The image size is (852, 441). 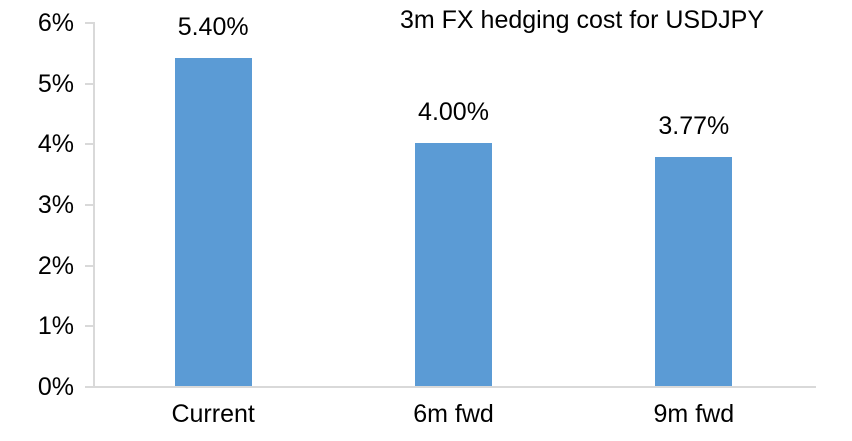 What do you see at coordinates (213, 27) in the screenshot?
I see `bar-value-label-current: 5.40%` at bounding box center [213, 27].